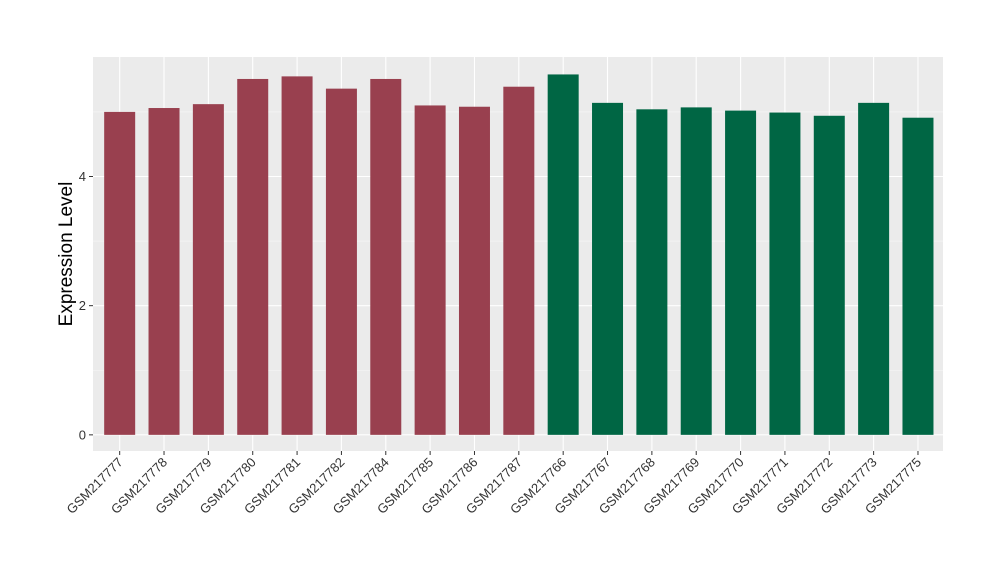 This screenshot has width=1000, height=580. I want to click on bar-GSM217769, so click(696, 271).